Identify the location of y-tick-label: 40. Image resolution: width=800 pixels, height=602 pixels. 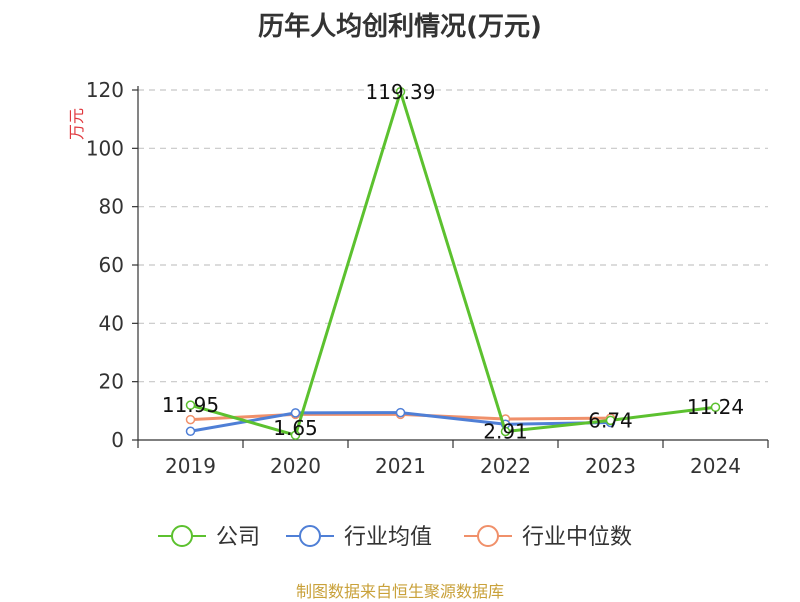
(111, 323).